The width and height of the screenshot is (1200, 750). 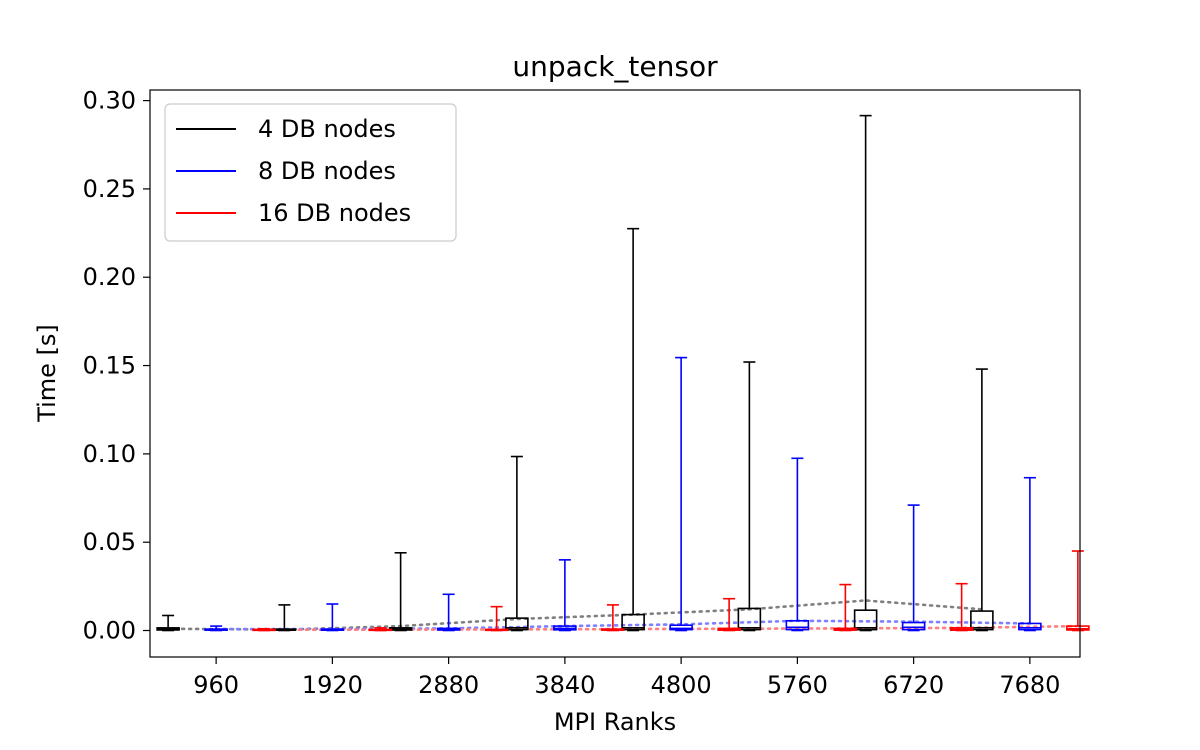 I want to click on y-tick-label: 0.05, so click(x=109, y=542).